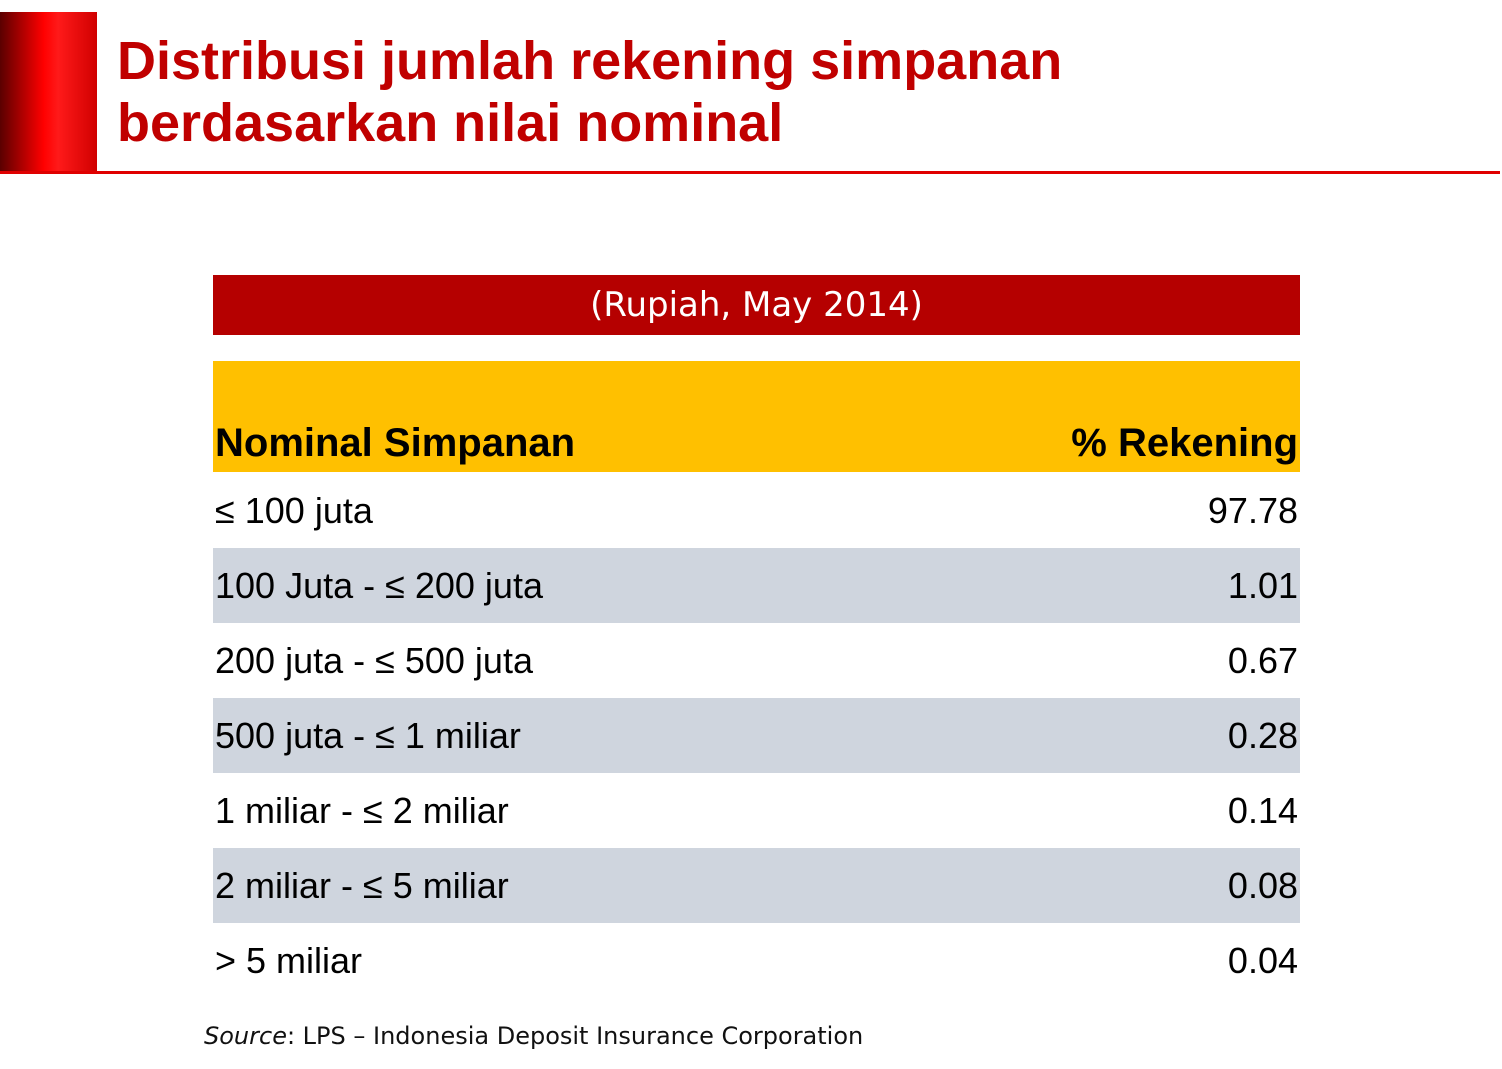  Describe the element at coordinates (379, 585) in the screenshot. I see `cell-nominal: 100 Juta - ≤ 200 juta` at that location.